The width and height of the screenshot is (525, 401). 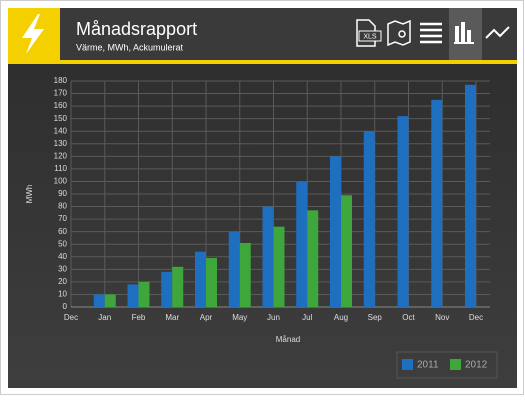 I want to click on x-tick-label: Jan, so click(x=104, y=317).